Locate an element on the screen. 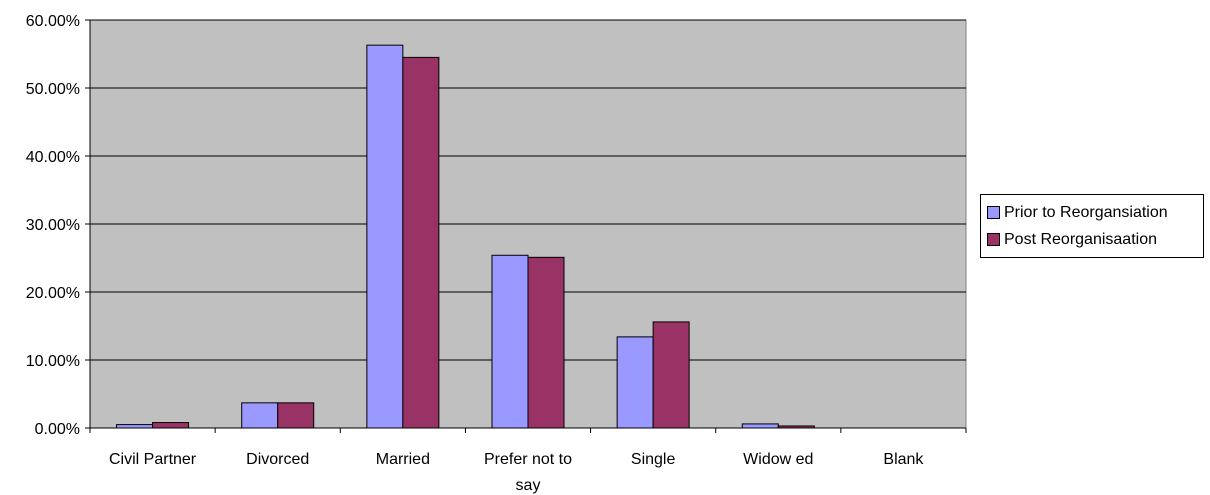  legend-label-prior: Prior to Reorgansiation is located at coordinates (1086, 212).